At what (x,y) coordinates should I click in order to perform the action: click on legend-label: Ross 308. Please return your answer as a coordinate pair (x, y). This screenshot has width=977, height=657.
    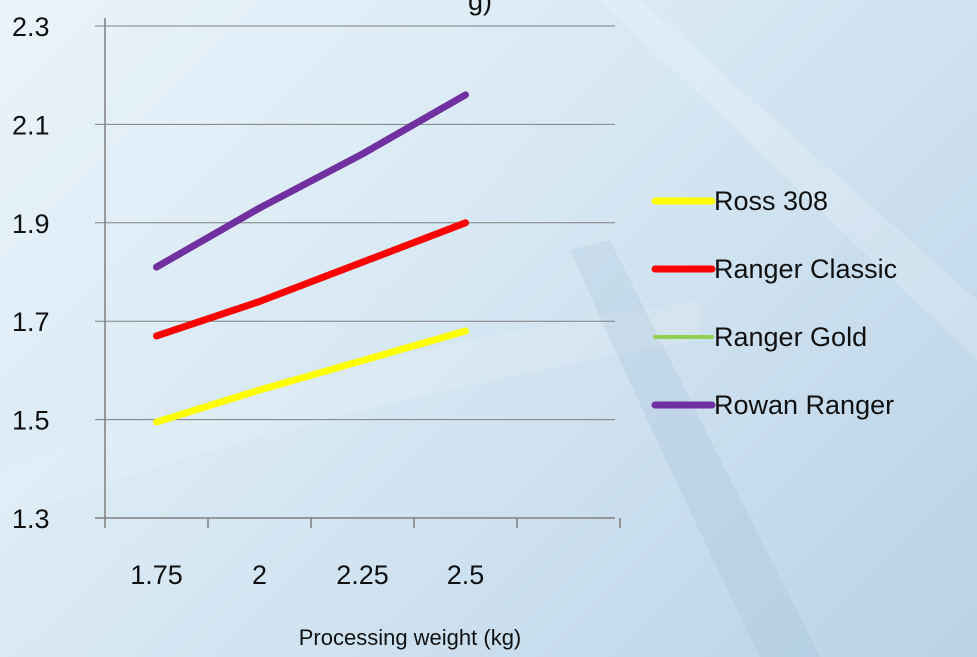
    Looking at the image, I should click on (771, 201).